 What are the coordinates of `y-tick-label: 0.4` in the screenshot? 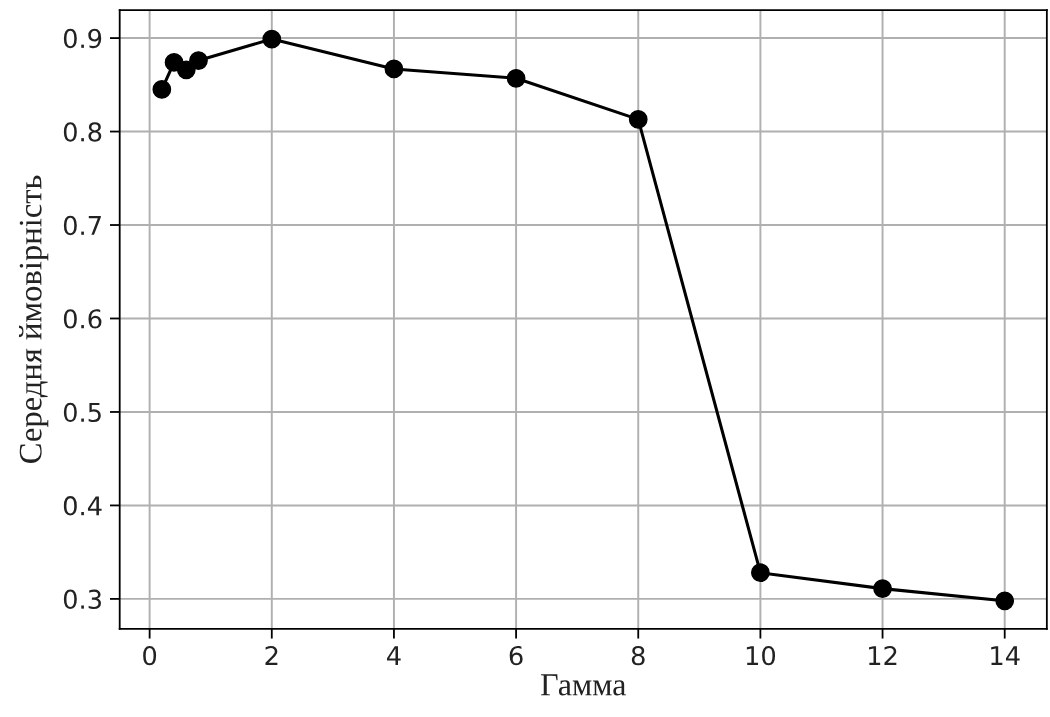 It's located at (82, 506).